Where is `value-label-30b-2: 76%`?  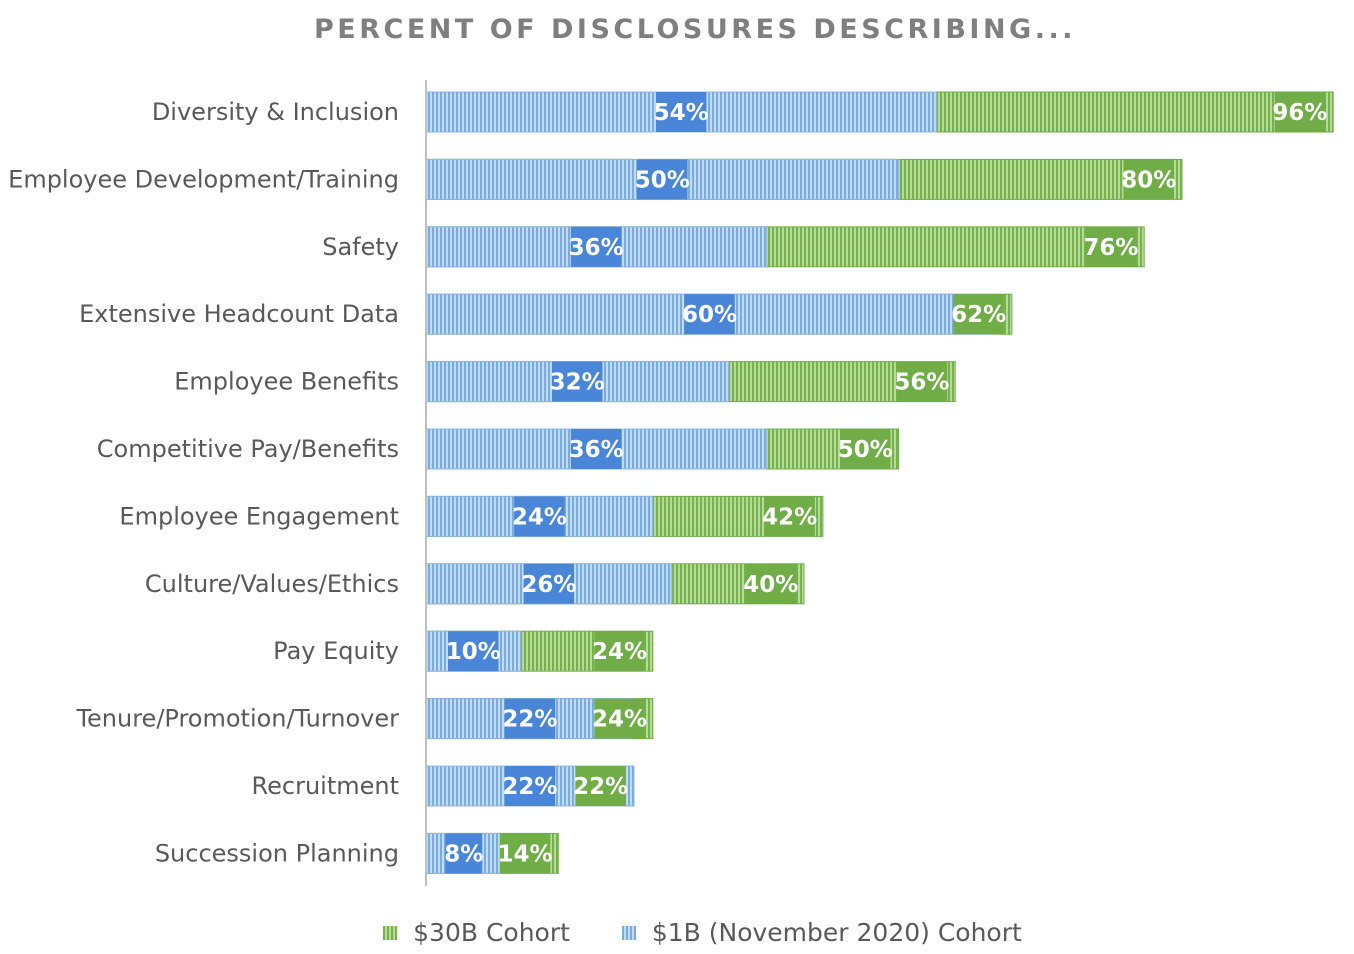
value-label-30b-2: 76% is located at coordinates (1110, 248).